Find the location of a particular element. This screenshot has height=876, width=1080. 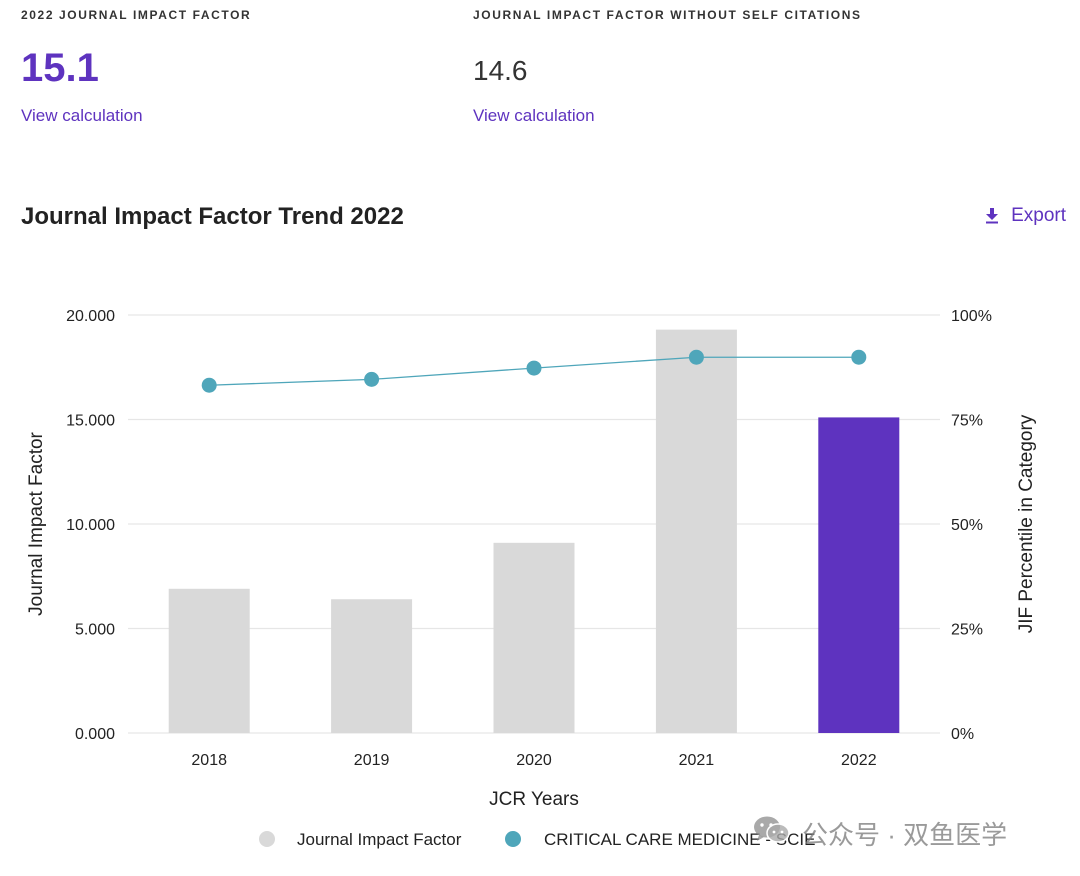

legend-swatch-journal-impact-factor is located at coordinates (267, 839).